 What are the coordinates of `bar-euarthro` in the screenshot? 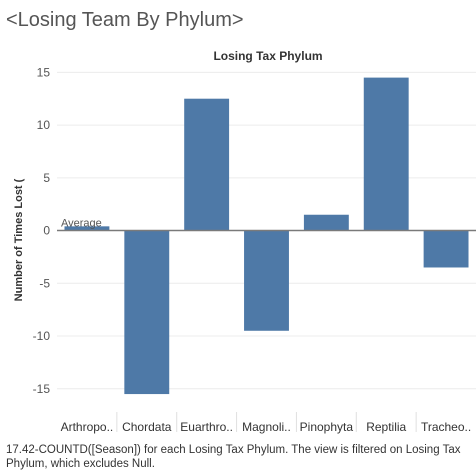 It's located at (207, 164).